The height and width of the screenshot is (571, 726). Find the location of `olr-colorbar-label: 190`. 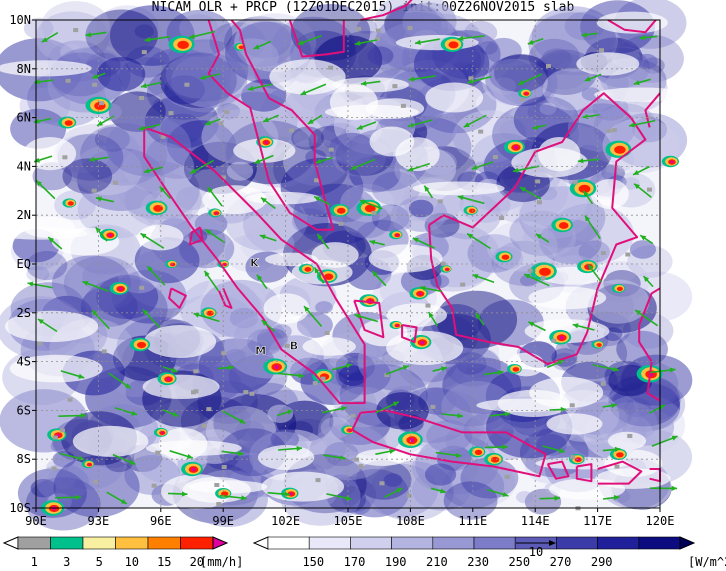

olr-colorbar-label: 190 is located at coordinates (396, 562).